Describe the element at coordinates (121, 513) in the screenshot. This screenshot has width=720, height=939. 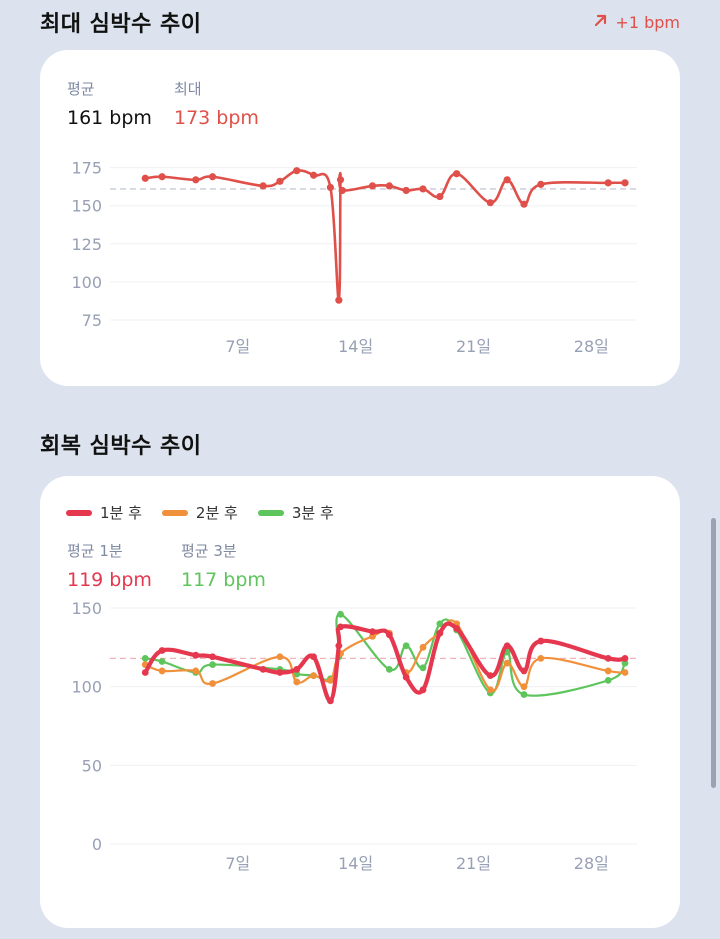
I see `legend-label-1min: 1분 후` at that location.